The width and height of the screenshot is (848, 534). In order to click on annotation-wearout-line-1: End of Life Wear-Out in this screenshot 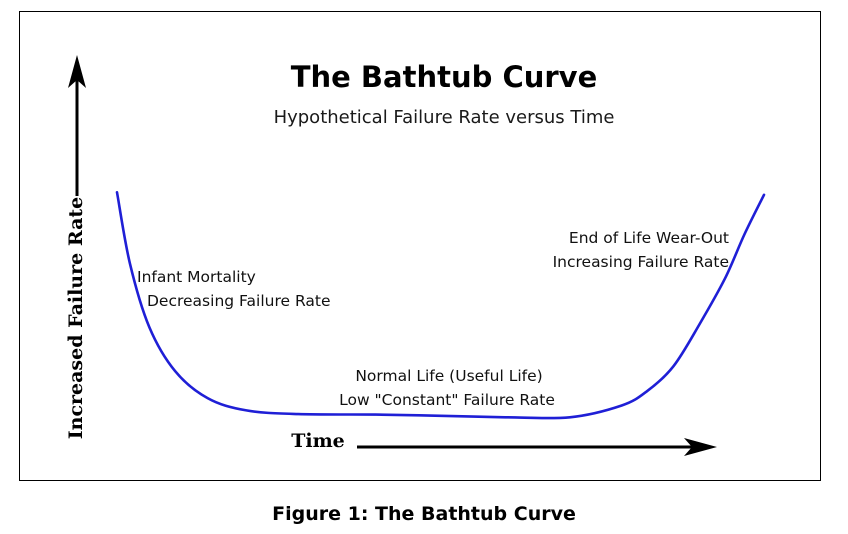, I will do `click(649, 238)`.